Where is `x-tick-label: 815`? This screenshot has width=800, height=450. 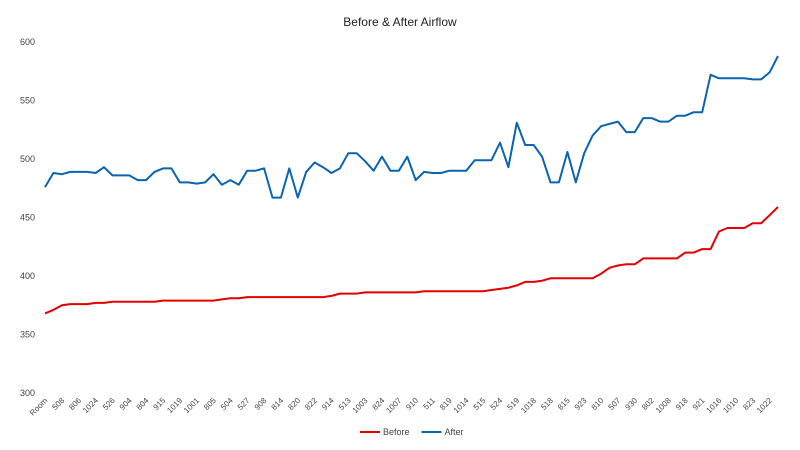 x-tick-label: 815 is located at coordinates (564, 404).